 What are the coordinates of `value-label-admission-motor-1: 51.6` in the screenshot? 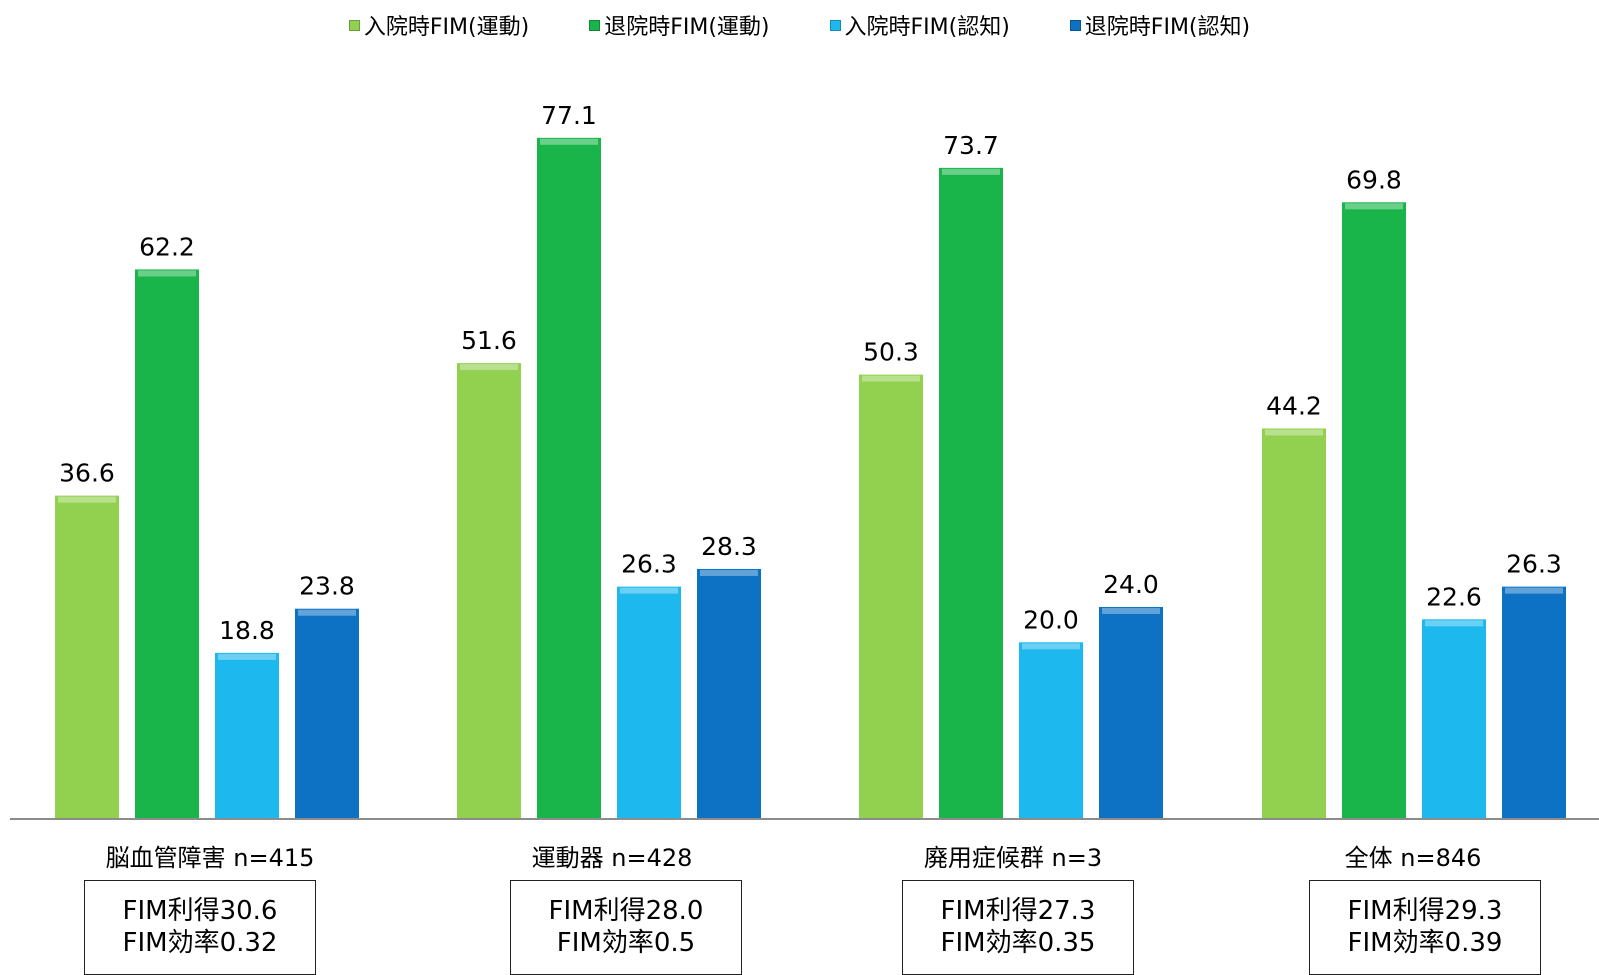 It's located at (489, 340).